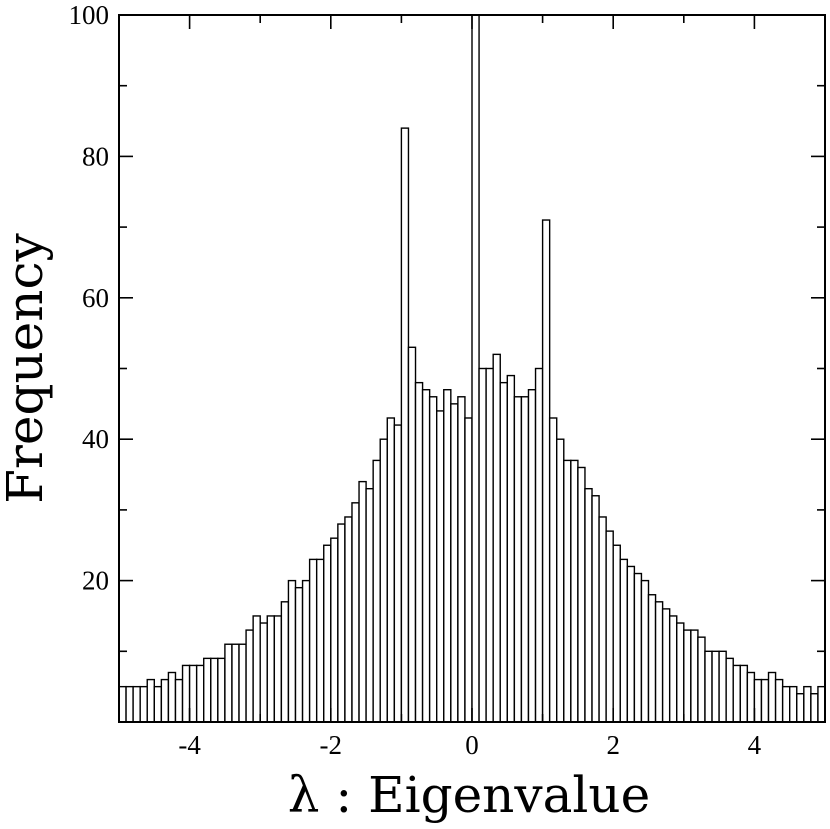  I want to click on y-tick-label: 80, so click(95, 156).